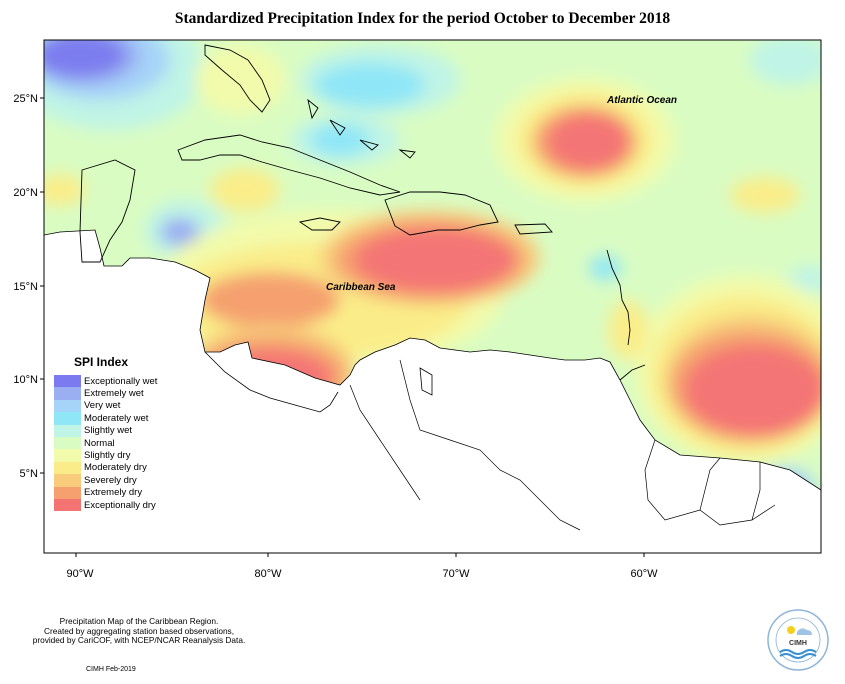 This screenshot has height=684, width=845. What do you see at coordinates (80, 574) in the screenshot?
I see `lon-label-90w: 90°W` at bounding box center [80, 574].